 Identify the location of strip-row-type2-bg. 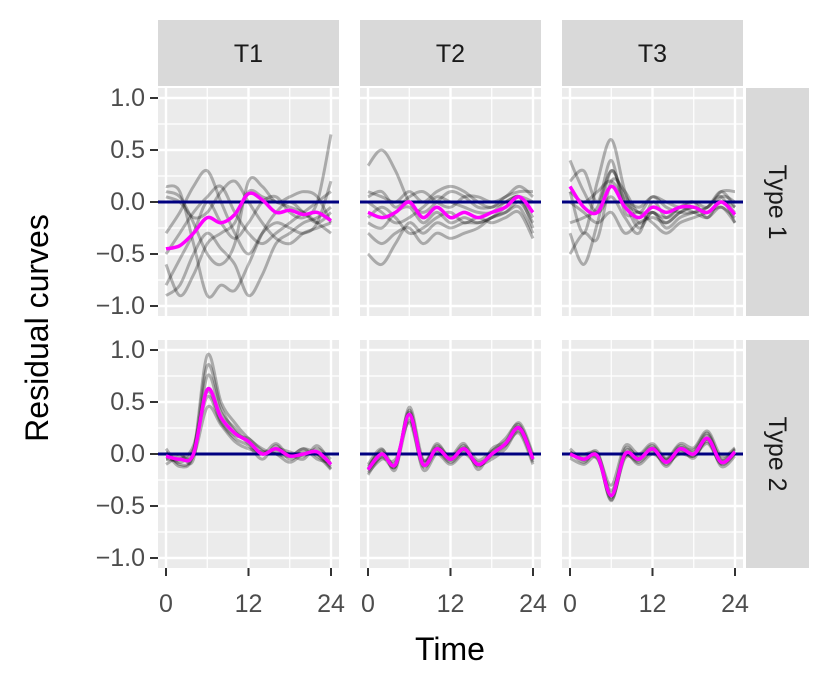
(777, 454).